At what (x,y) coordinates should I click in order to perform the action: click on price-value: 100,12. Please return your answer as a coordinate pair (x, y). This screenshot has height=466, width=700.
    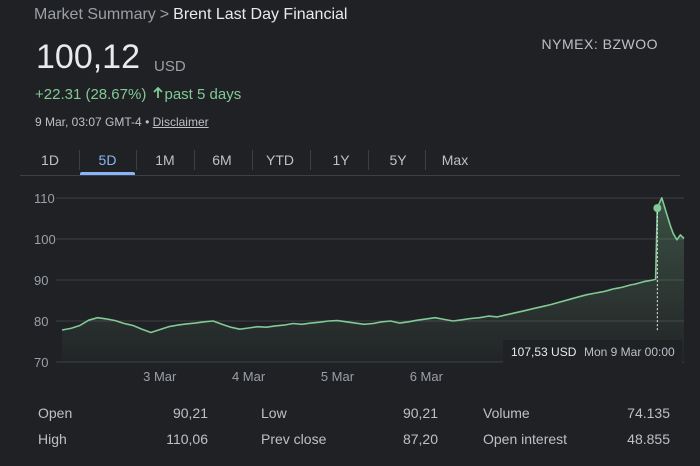
    Looking at the image, I should click on (88, 57).